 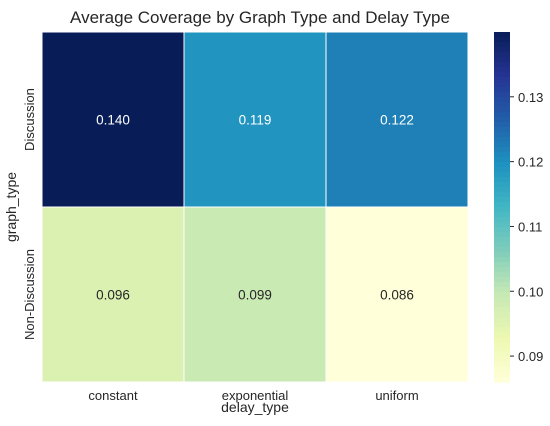 I want to click on y-tick-labels: Discussion Non-Discussion, so click(x=29, y=214).